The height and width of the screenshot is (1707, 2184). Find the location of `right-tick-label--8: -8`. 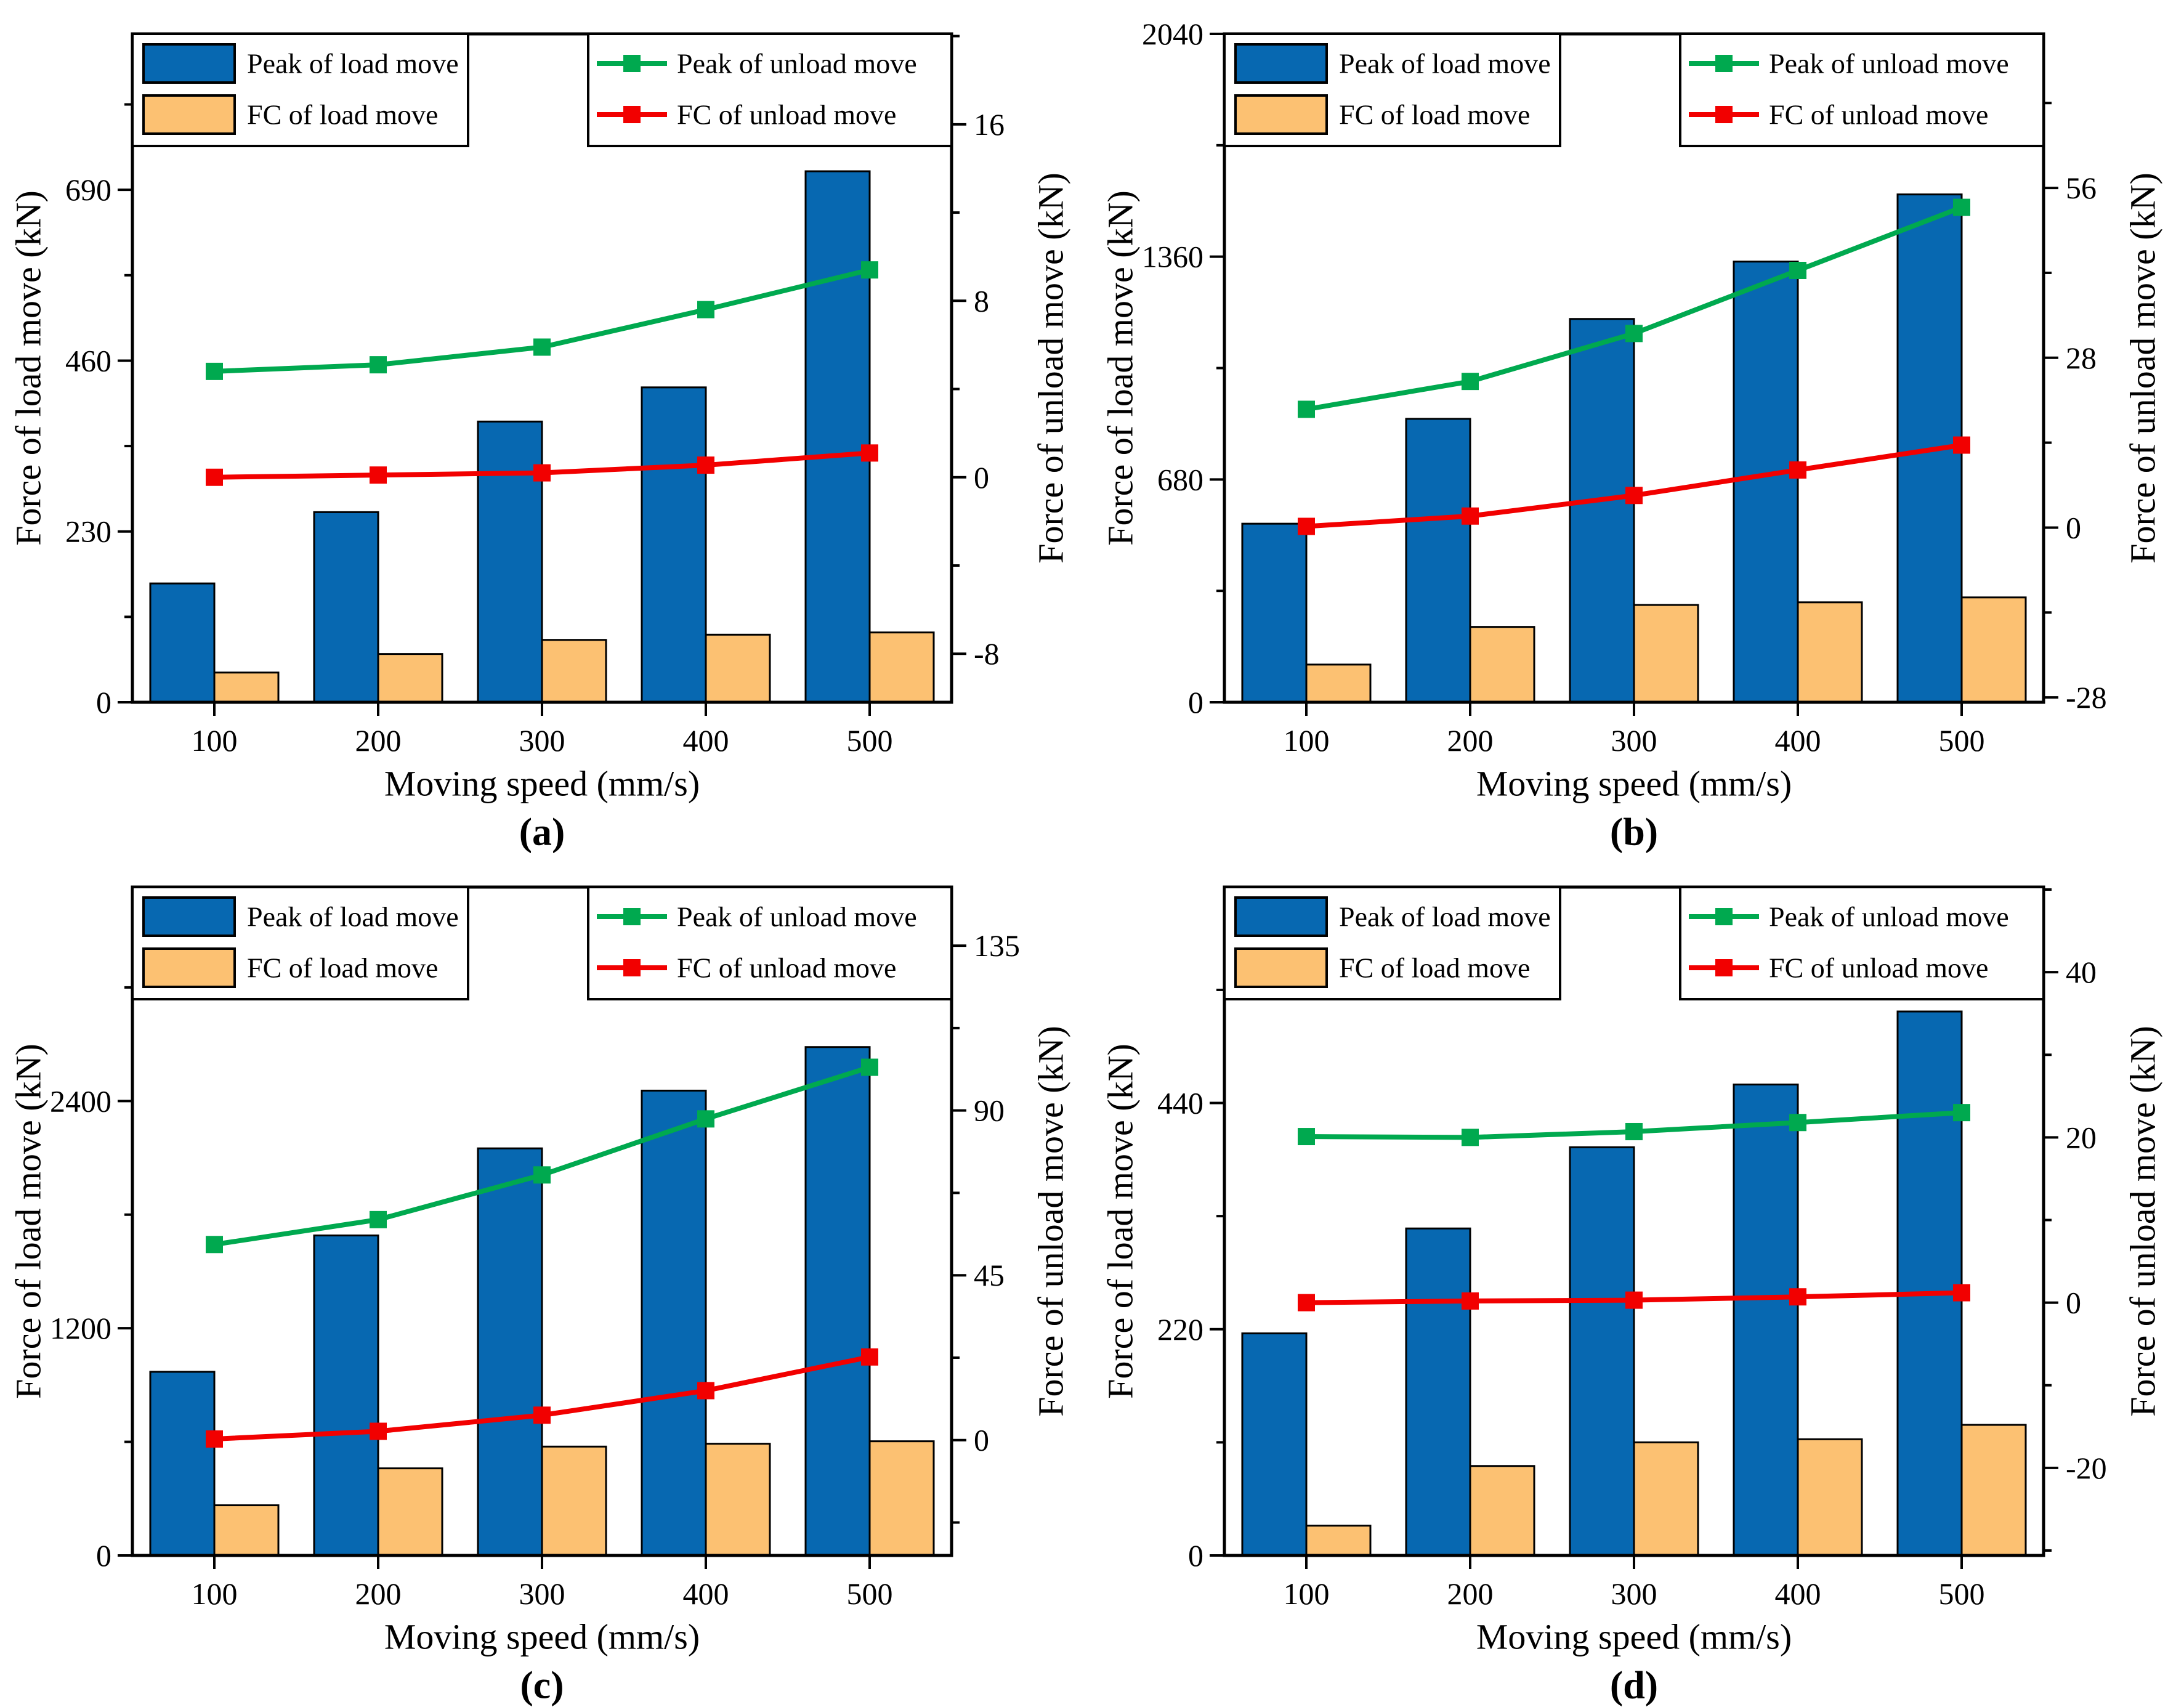

right-tick-label--8: -8 is located at coordinates (987, 653).